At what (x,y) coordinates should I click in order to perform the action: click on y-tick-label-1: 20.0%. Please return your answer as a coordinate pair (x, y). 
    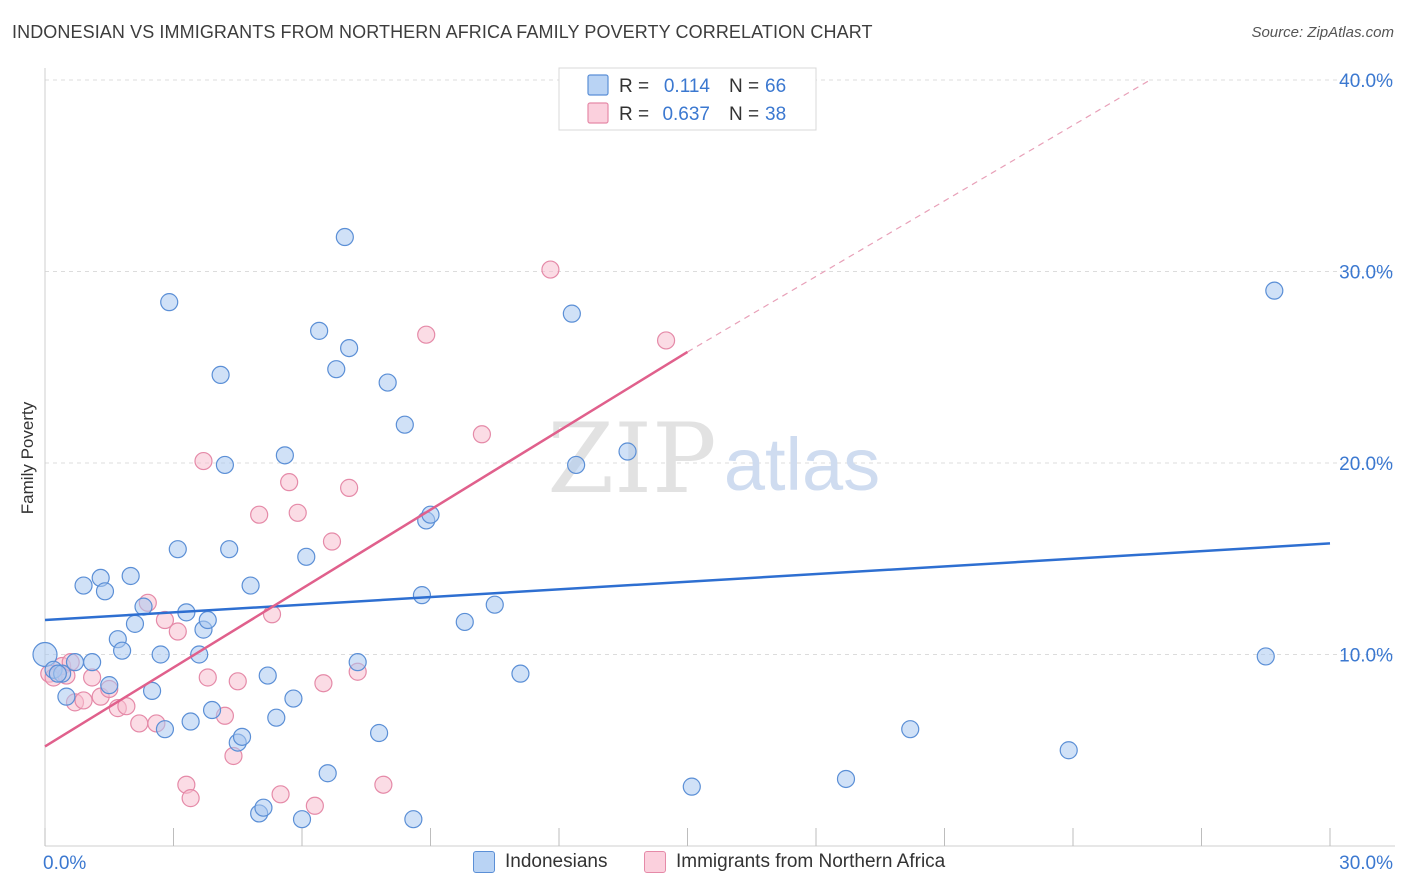
    Looking at the image, I should click on (1366, 464).